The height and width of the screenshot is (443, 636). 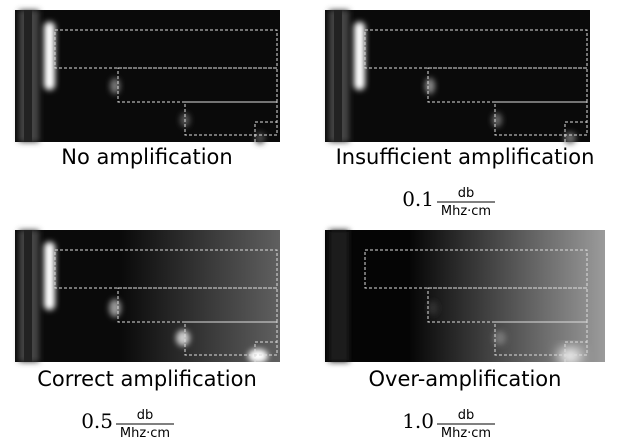 I want to click on caption: Insufficient amplification, so click(x=465, y=157).